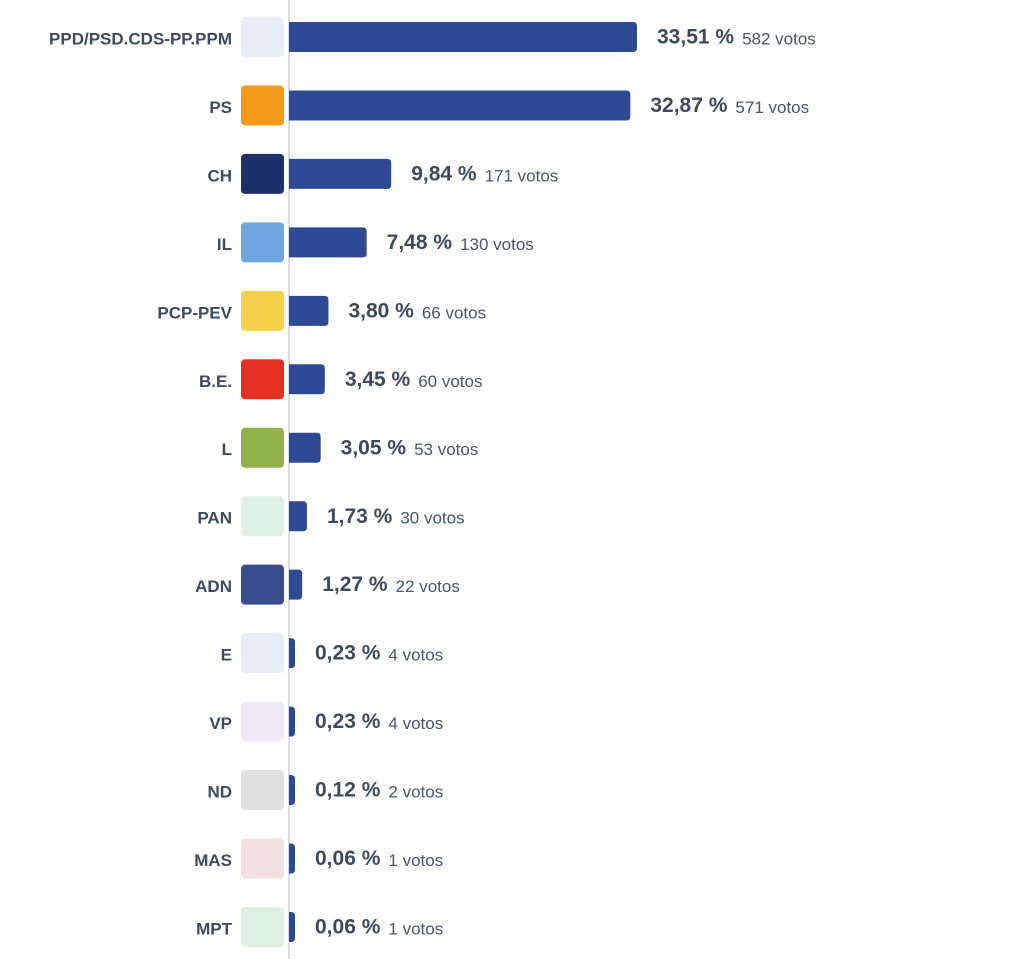 The height and width of the screenshot is (959, 1024). I want to click on votes-label: 22 votos, so click(428, 586).